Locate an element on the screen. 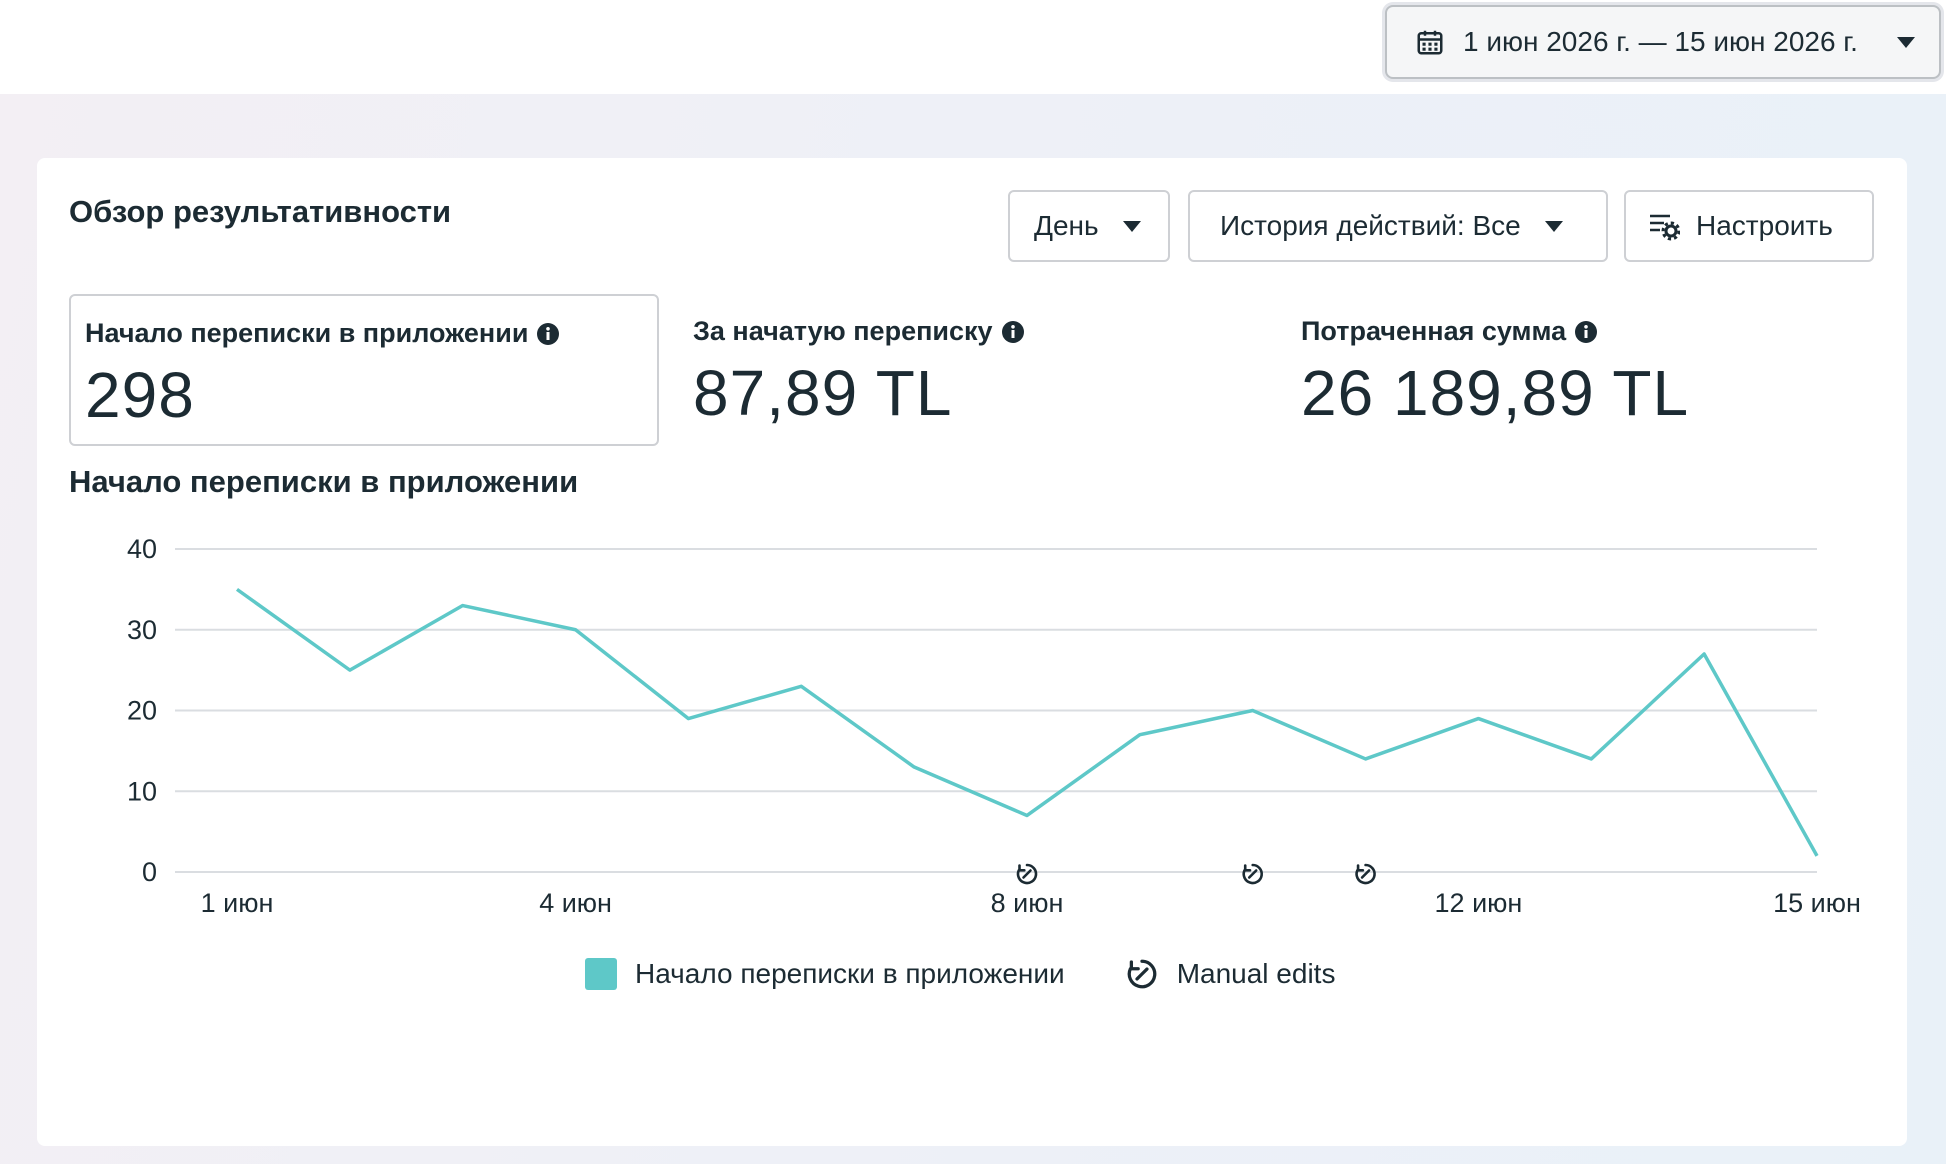 This screenshot has width=1946, height=1164. metric-label: Потраченная сумма is located at coordinates (1449, 331).